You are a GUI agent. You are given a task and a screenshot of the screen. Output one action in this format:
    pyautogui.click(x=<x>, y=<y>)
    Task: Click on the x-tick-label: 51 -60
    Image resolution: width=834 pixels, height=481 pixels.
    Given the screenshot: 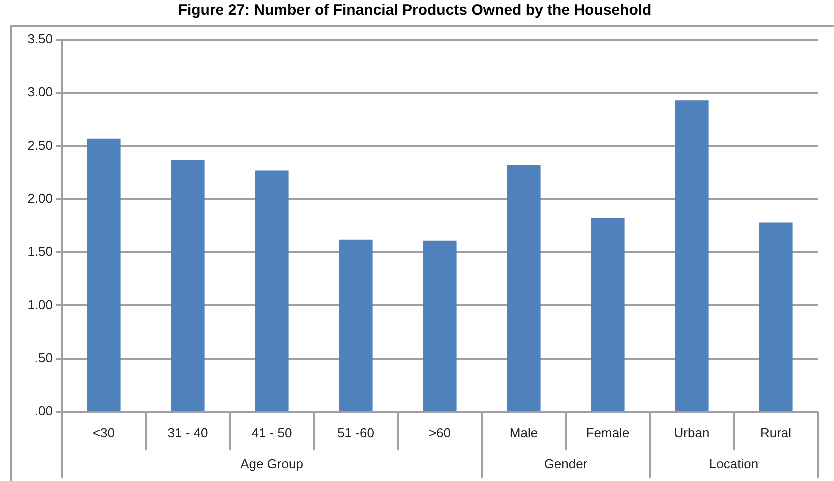 What is the action you would take?
    pyautogui.click(x=356, y=432)
    